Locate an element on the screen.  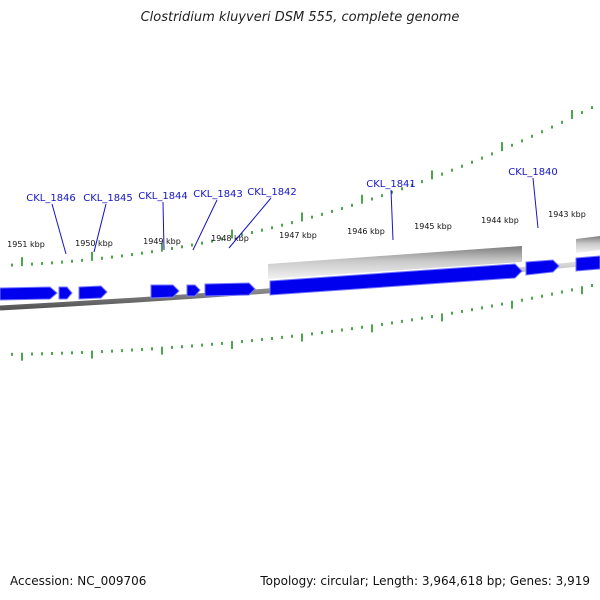
ruler-tick-label: 1947 kbp is located at coordinates (298, 235).